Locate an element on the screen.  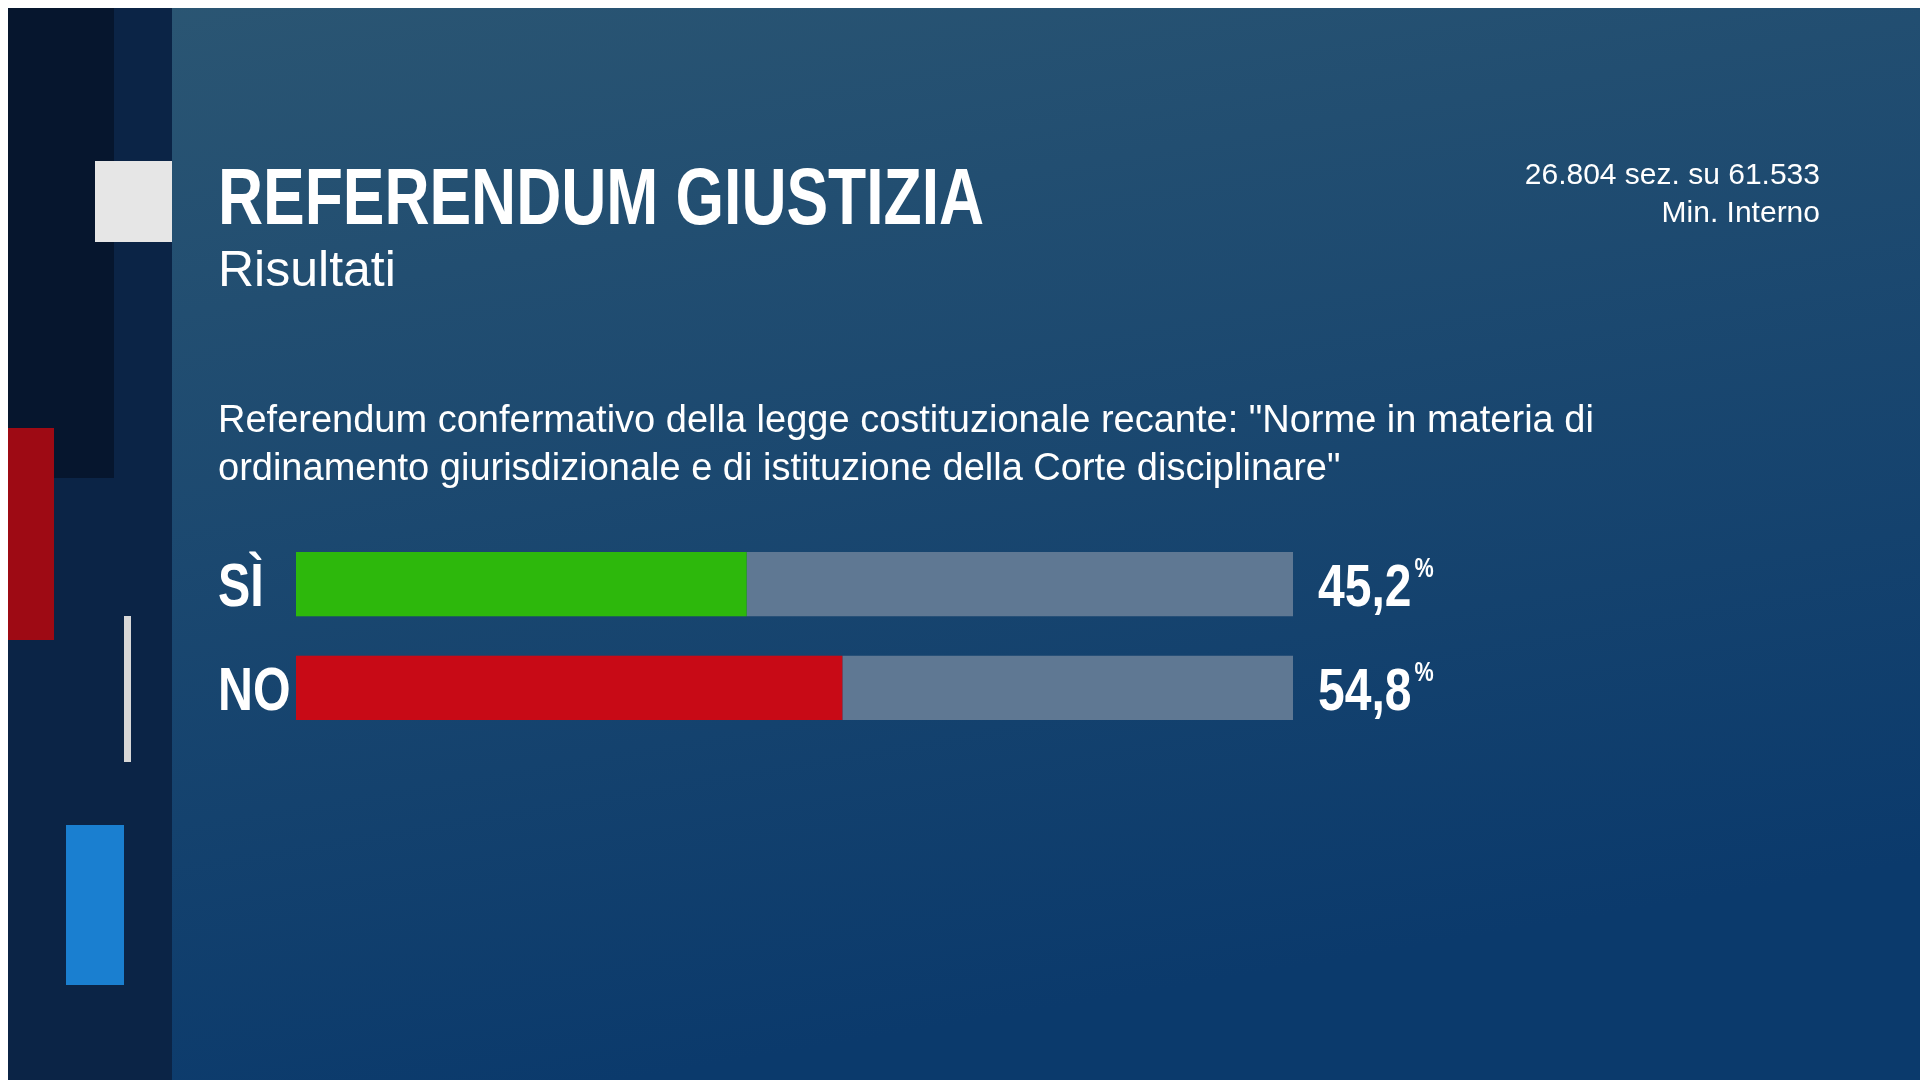
text: 26.804 sez. su 61.533 is located at coordinates (1672, 173).